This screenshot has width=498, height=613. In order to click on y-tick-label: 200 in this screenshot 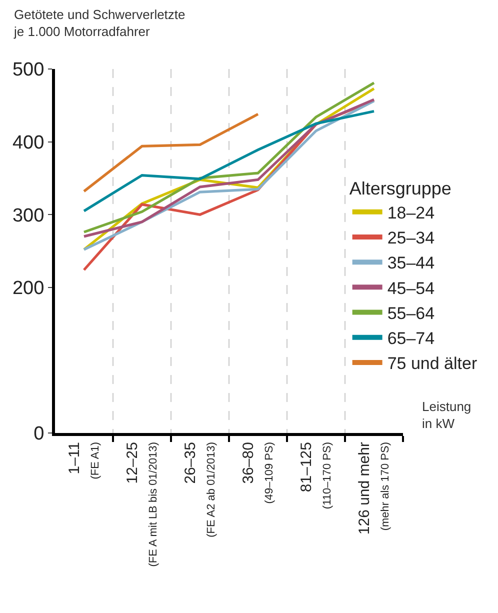, I will do `click(28, 289)`.